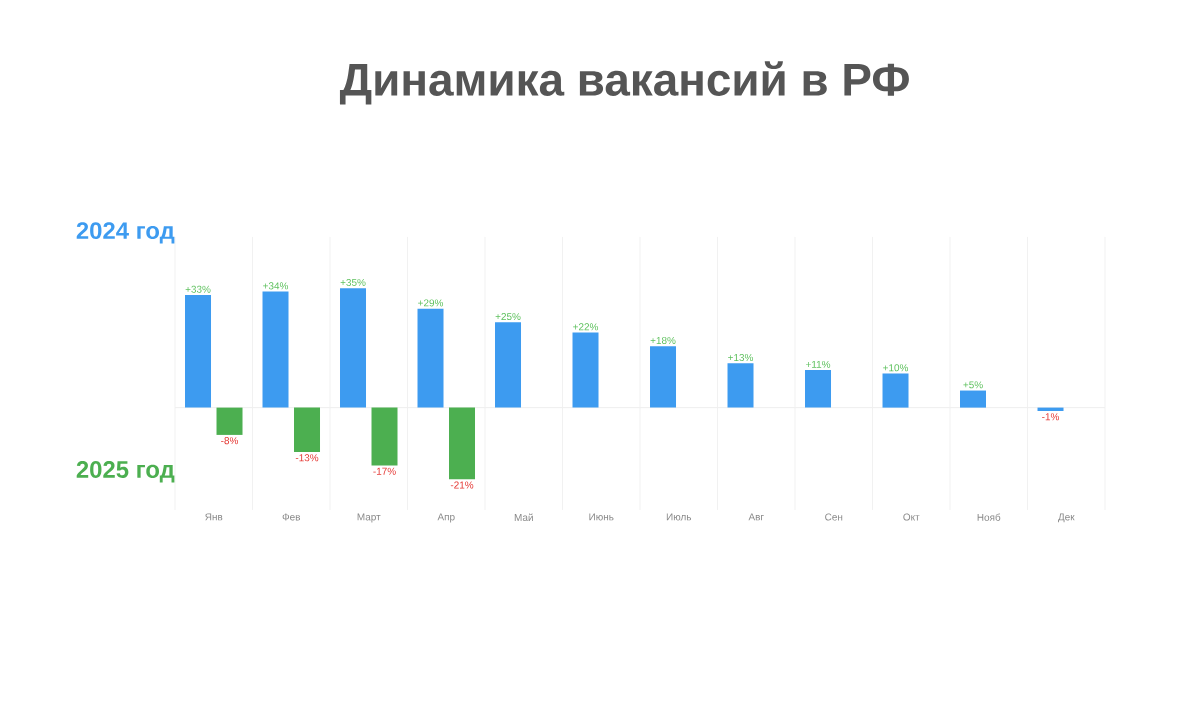  What do you see at coordinates (679, 517) in the screenshot?
I see `x-tick-label: Июль` at bounding box center [679, 517].